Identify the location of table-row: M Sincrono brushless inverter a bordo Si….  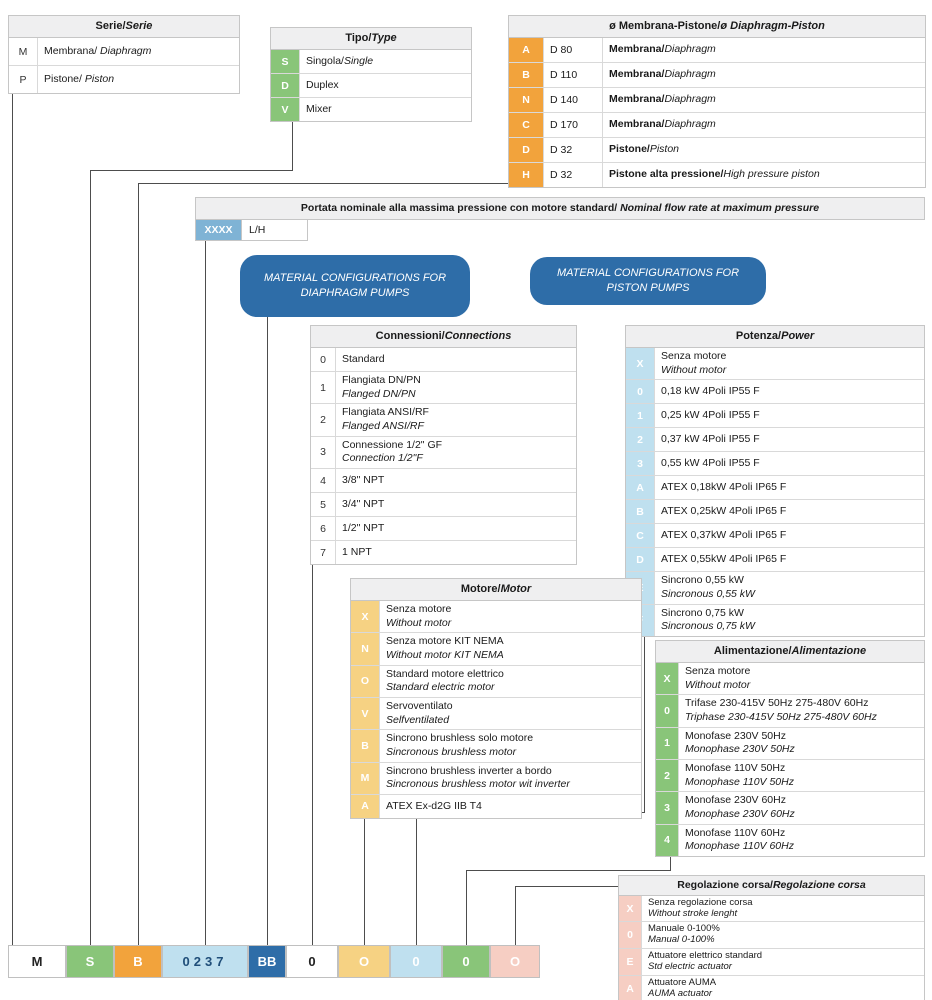
(496, 777).